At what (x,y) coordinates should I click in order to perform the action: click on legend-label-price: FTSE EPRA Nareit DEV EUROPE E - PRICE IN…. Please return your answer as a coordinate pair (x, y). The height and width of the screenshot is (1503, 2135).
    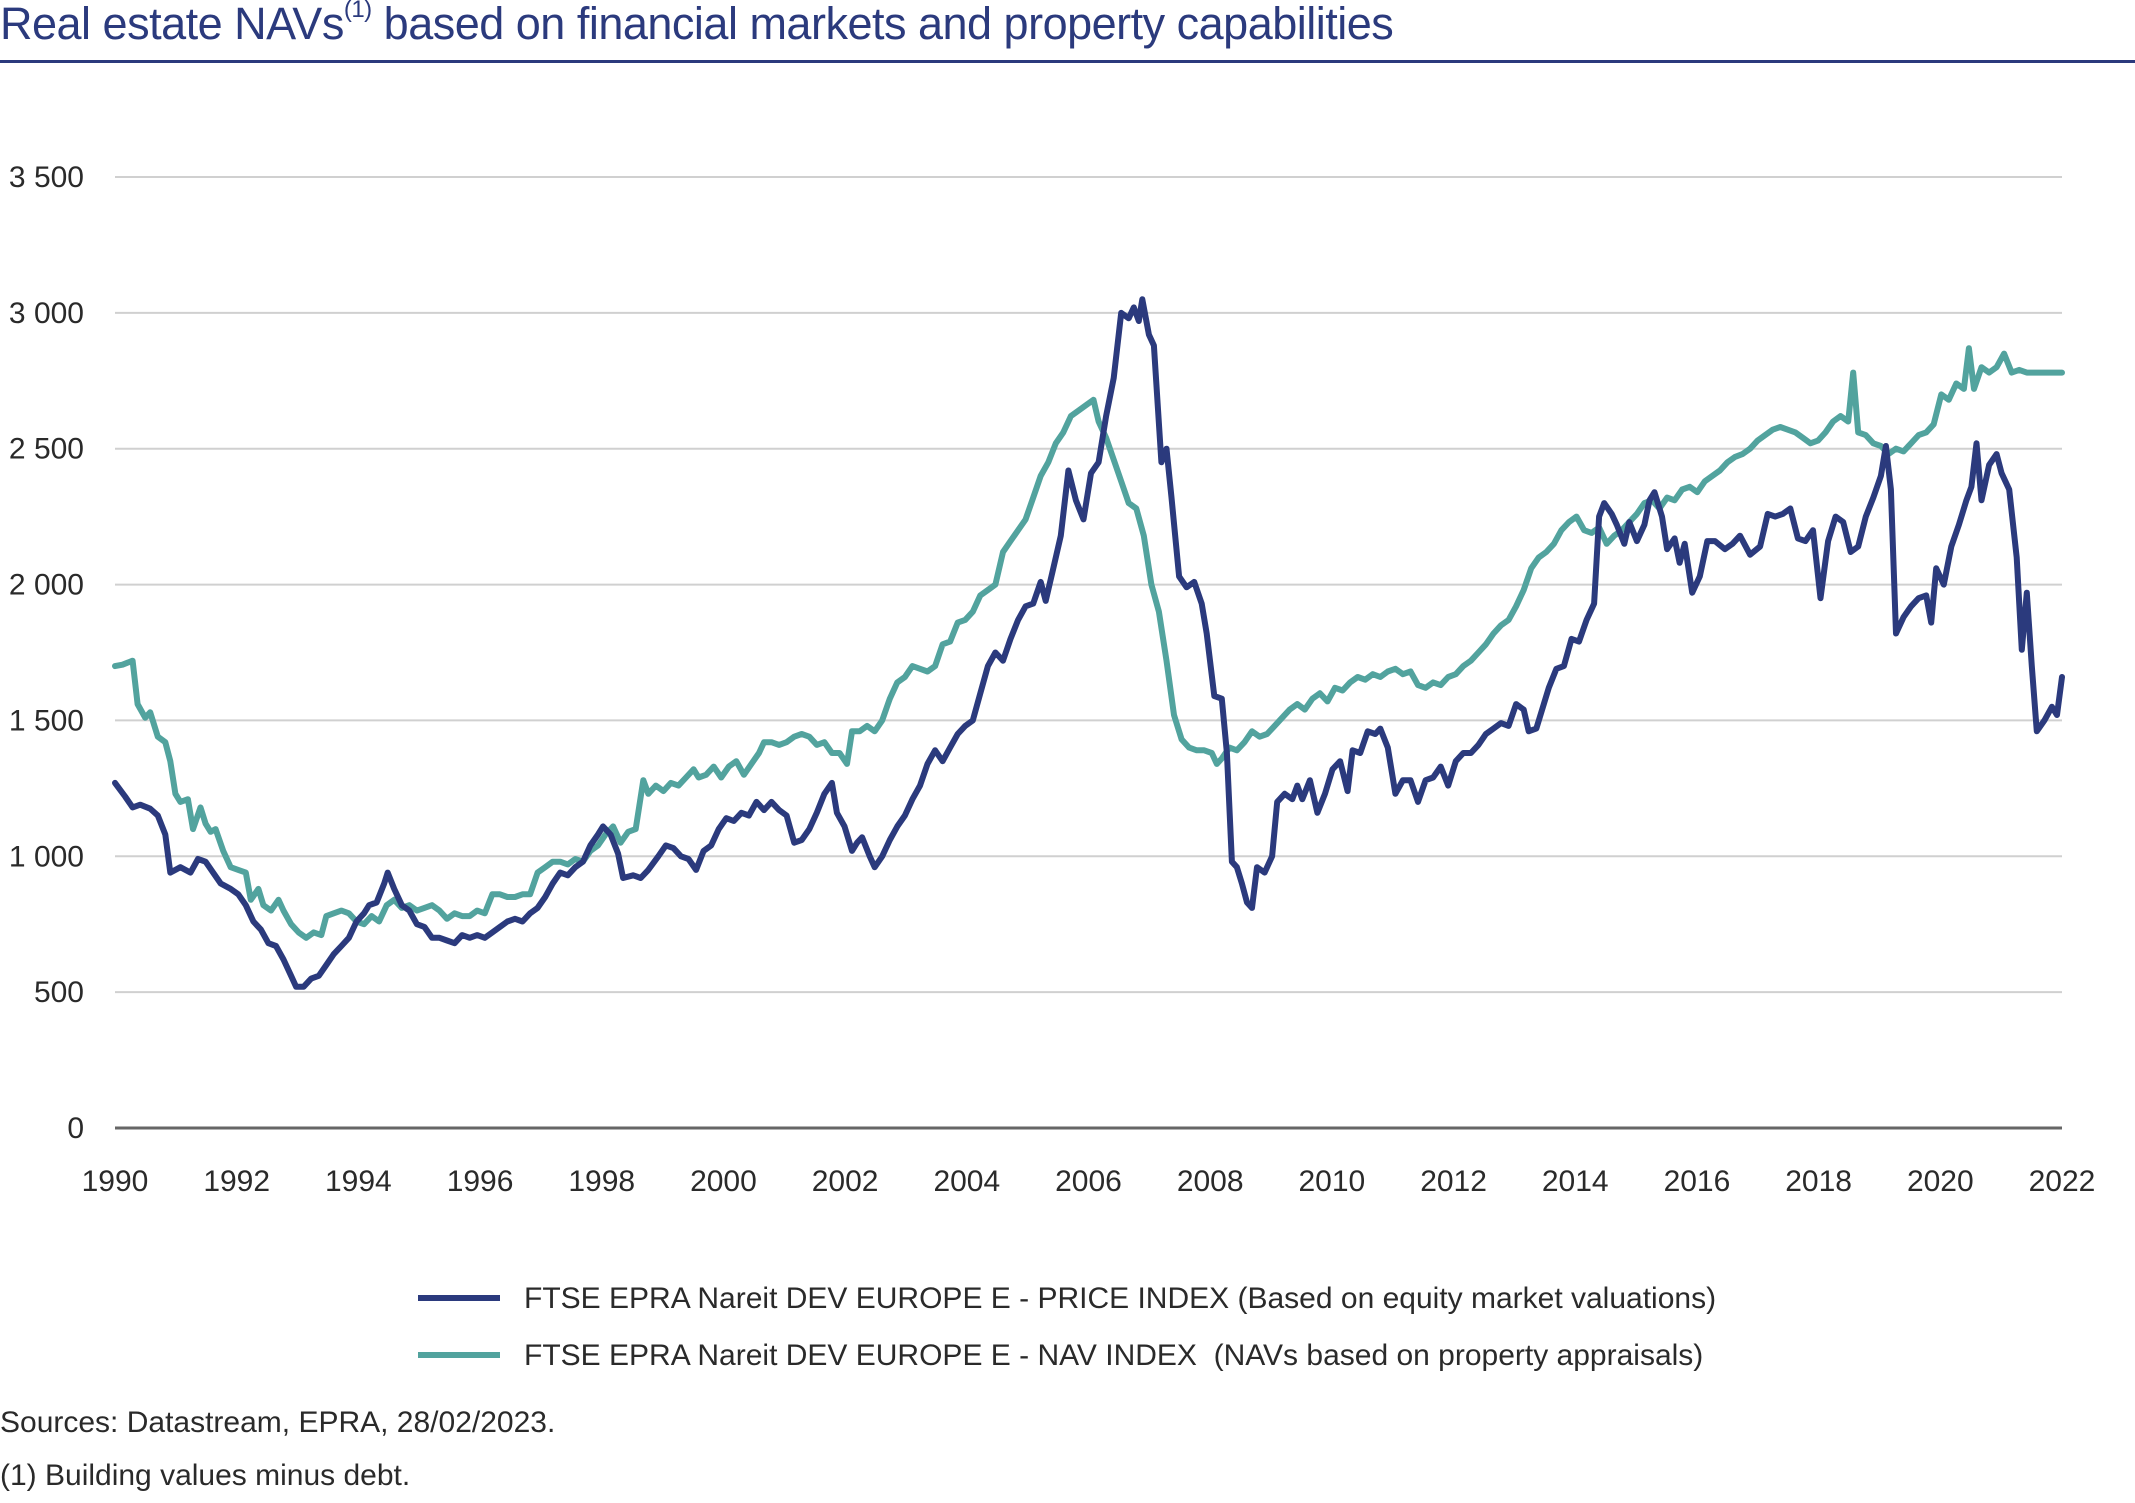
    Looking at the image, I should click on (1120, 1298).